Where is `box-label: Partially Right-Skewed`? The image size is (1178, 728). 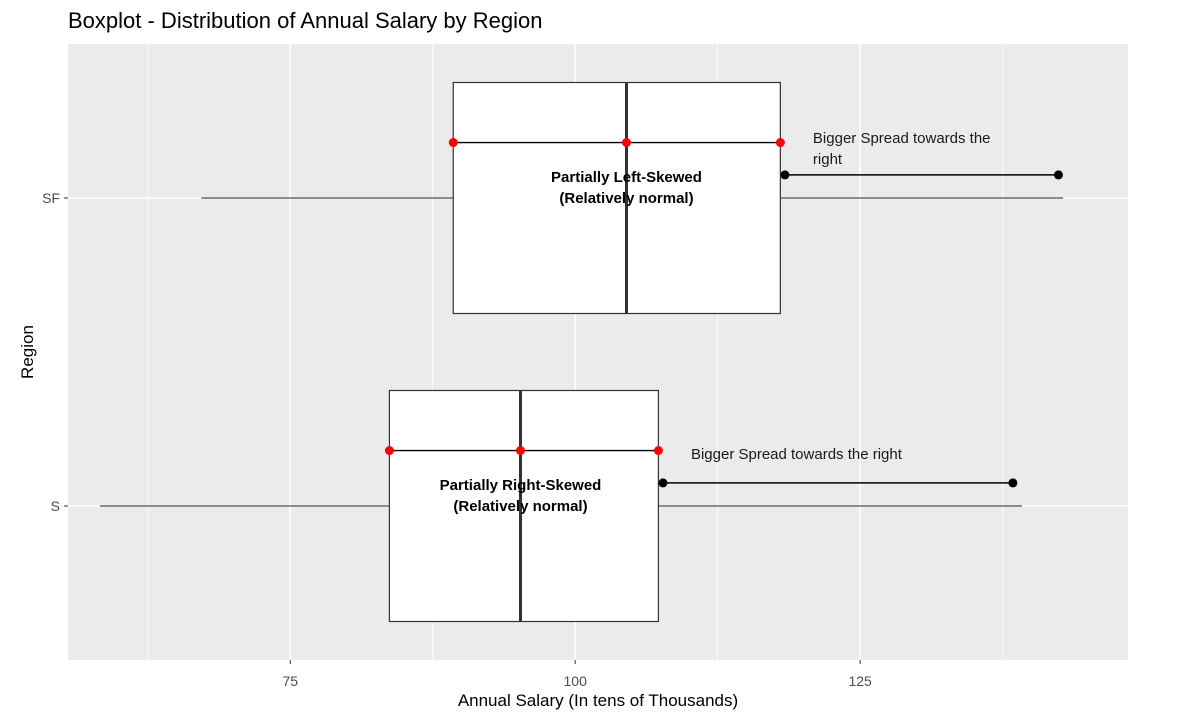 box-label: Partially Right-Skewed is located at coordinates (521, 485).